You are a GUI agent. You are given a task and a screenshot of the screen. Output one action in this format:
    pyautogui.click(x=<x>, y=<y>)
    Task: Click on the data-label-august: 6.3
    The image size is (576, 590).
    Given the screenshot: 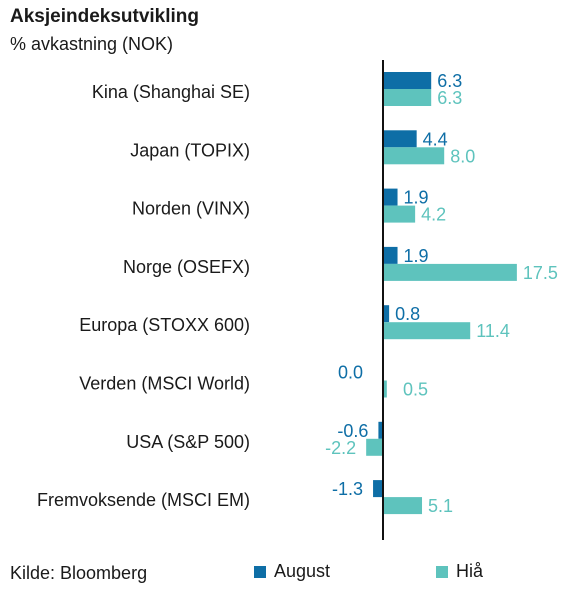 What is the action you would take?
    pyautogui.click(x=449, y=81)
    